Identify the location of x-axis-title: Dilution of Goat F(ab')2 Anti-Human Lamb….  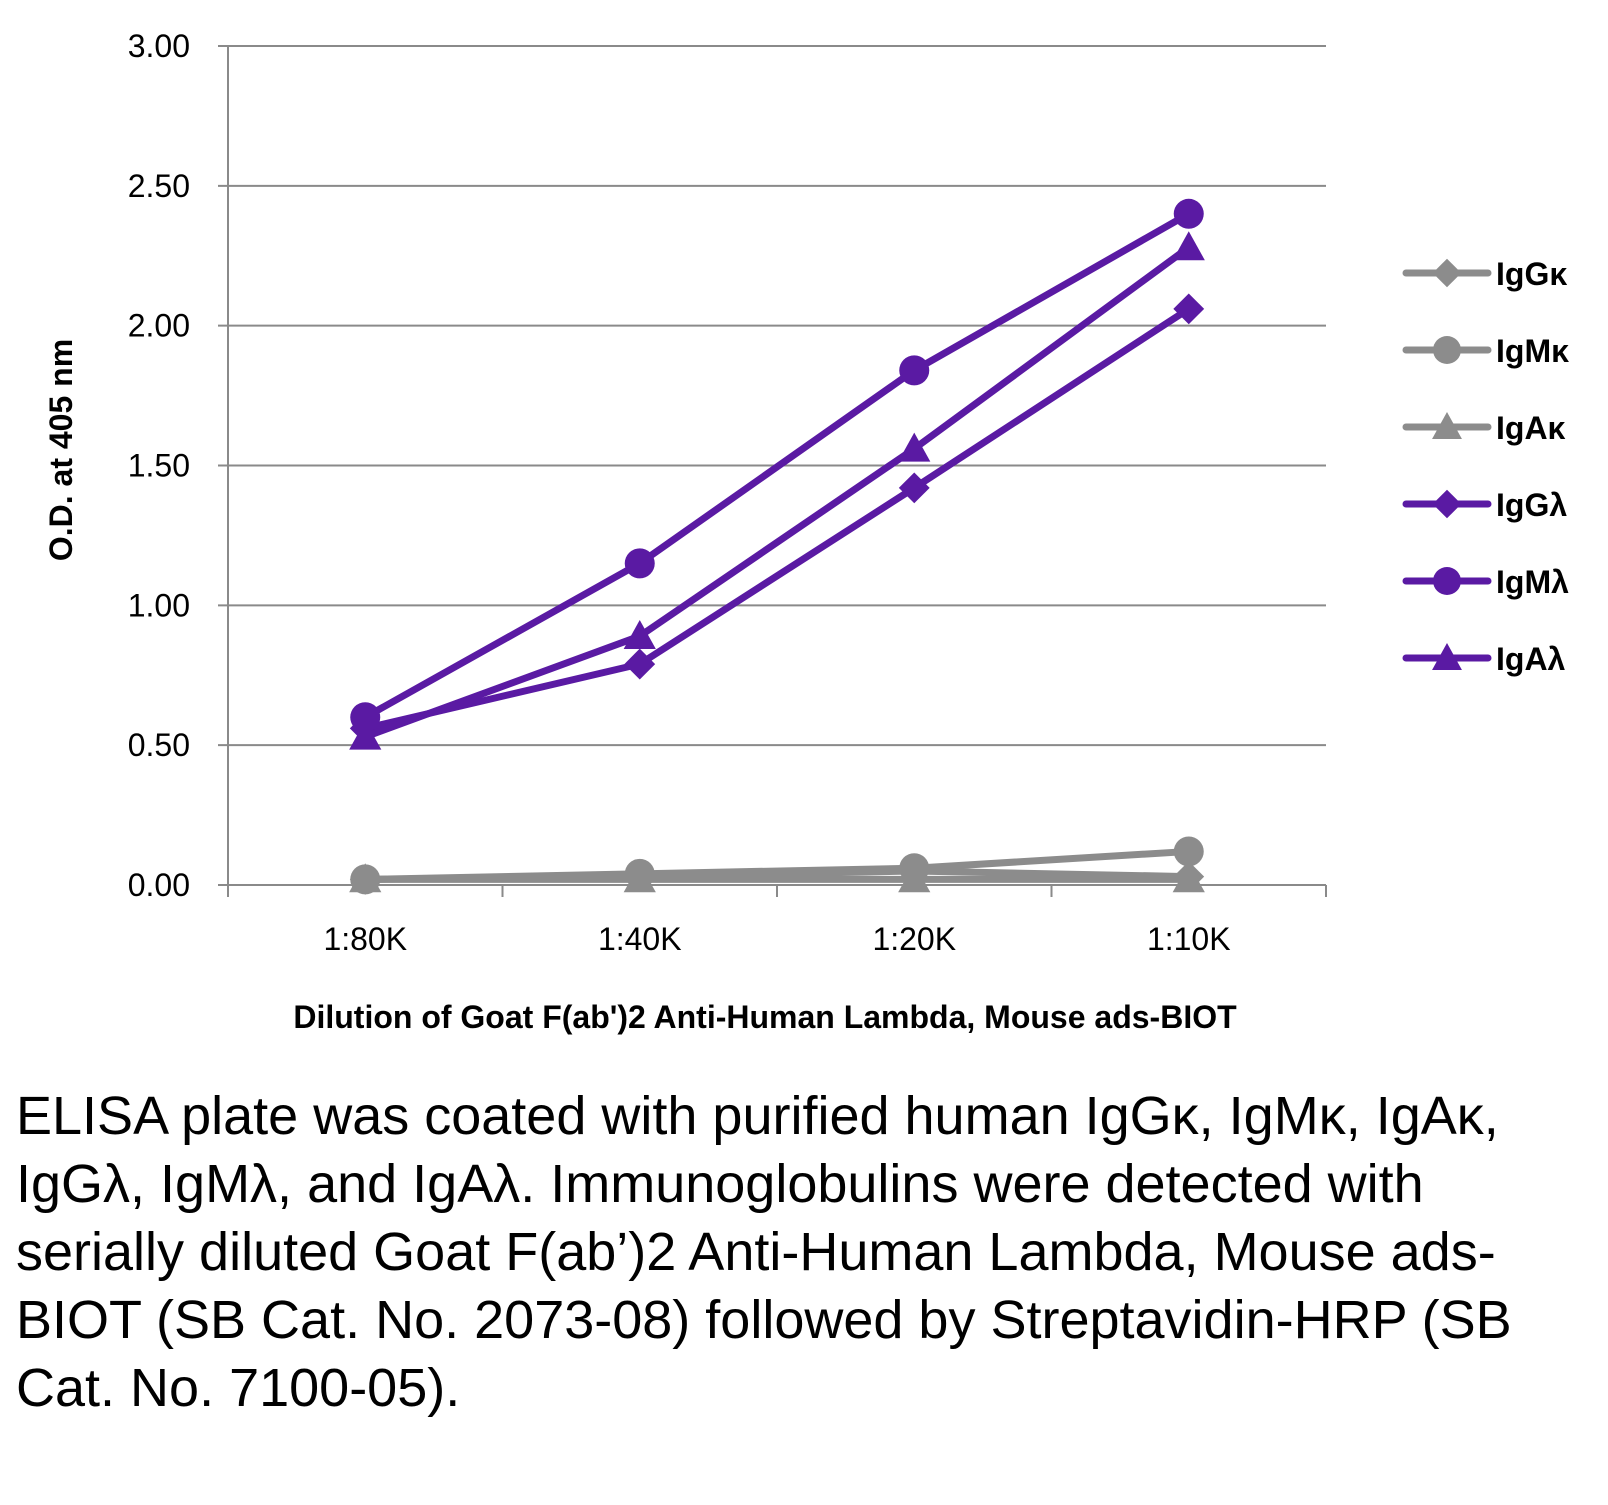
(765, 1017).